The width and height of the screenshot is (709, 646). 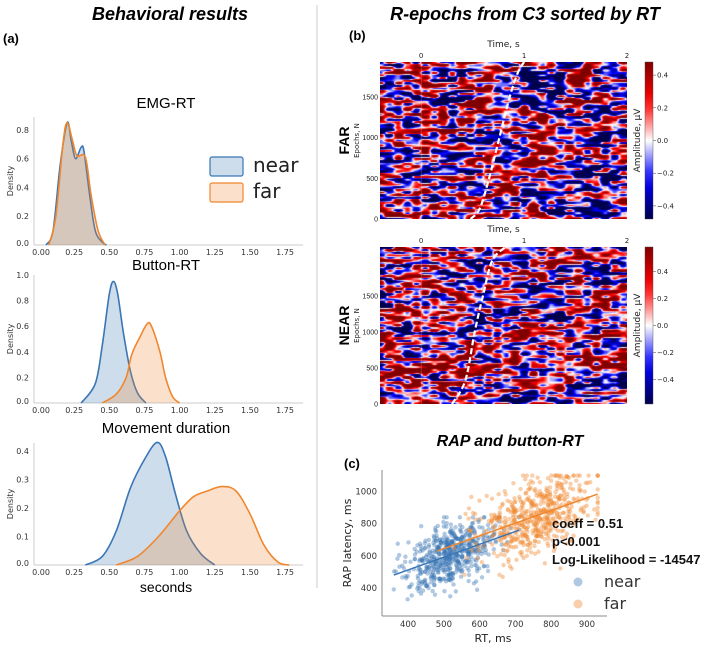 I want to click on y-tick-label: 0.0, so click(x=22, y=401).